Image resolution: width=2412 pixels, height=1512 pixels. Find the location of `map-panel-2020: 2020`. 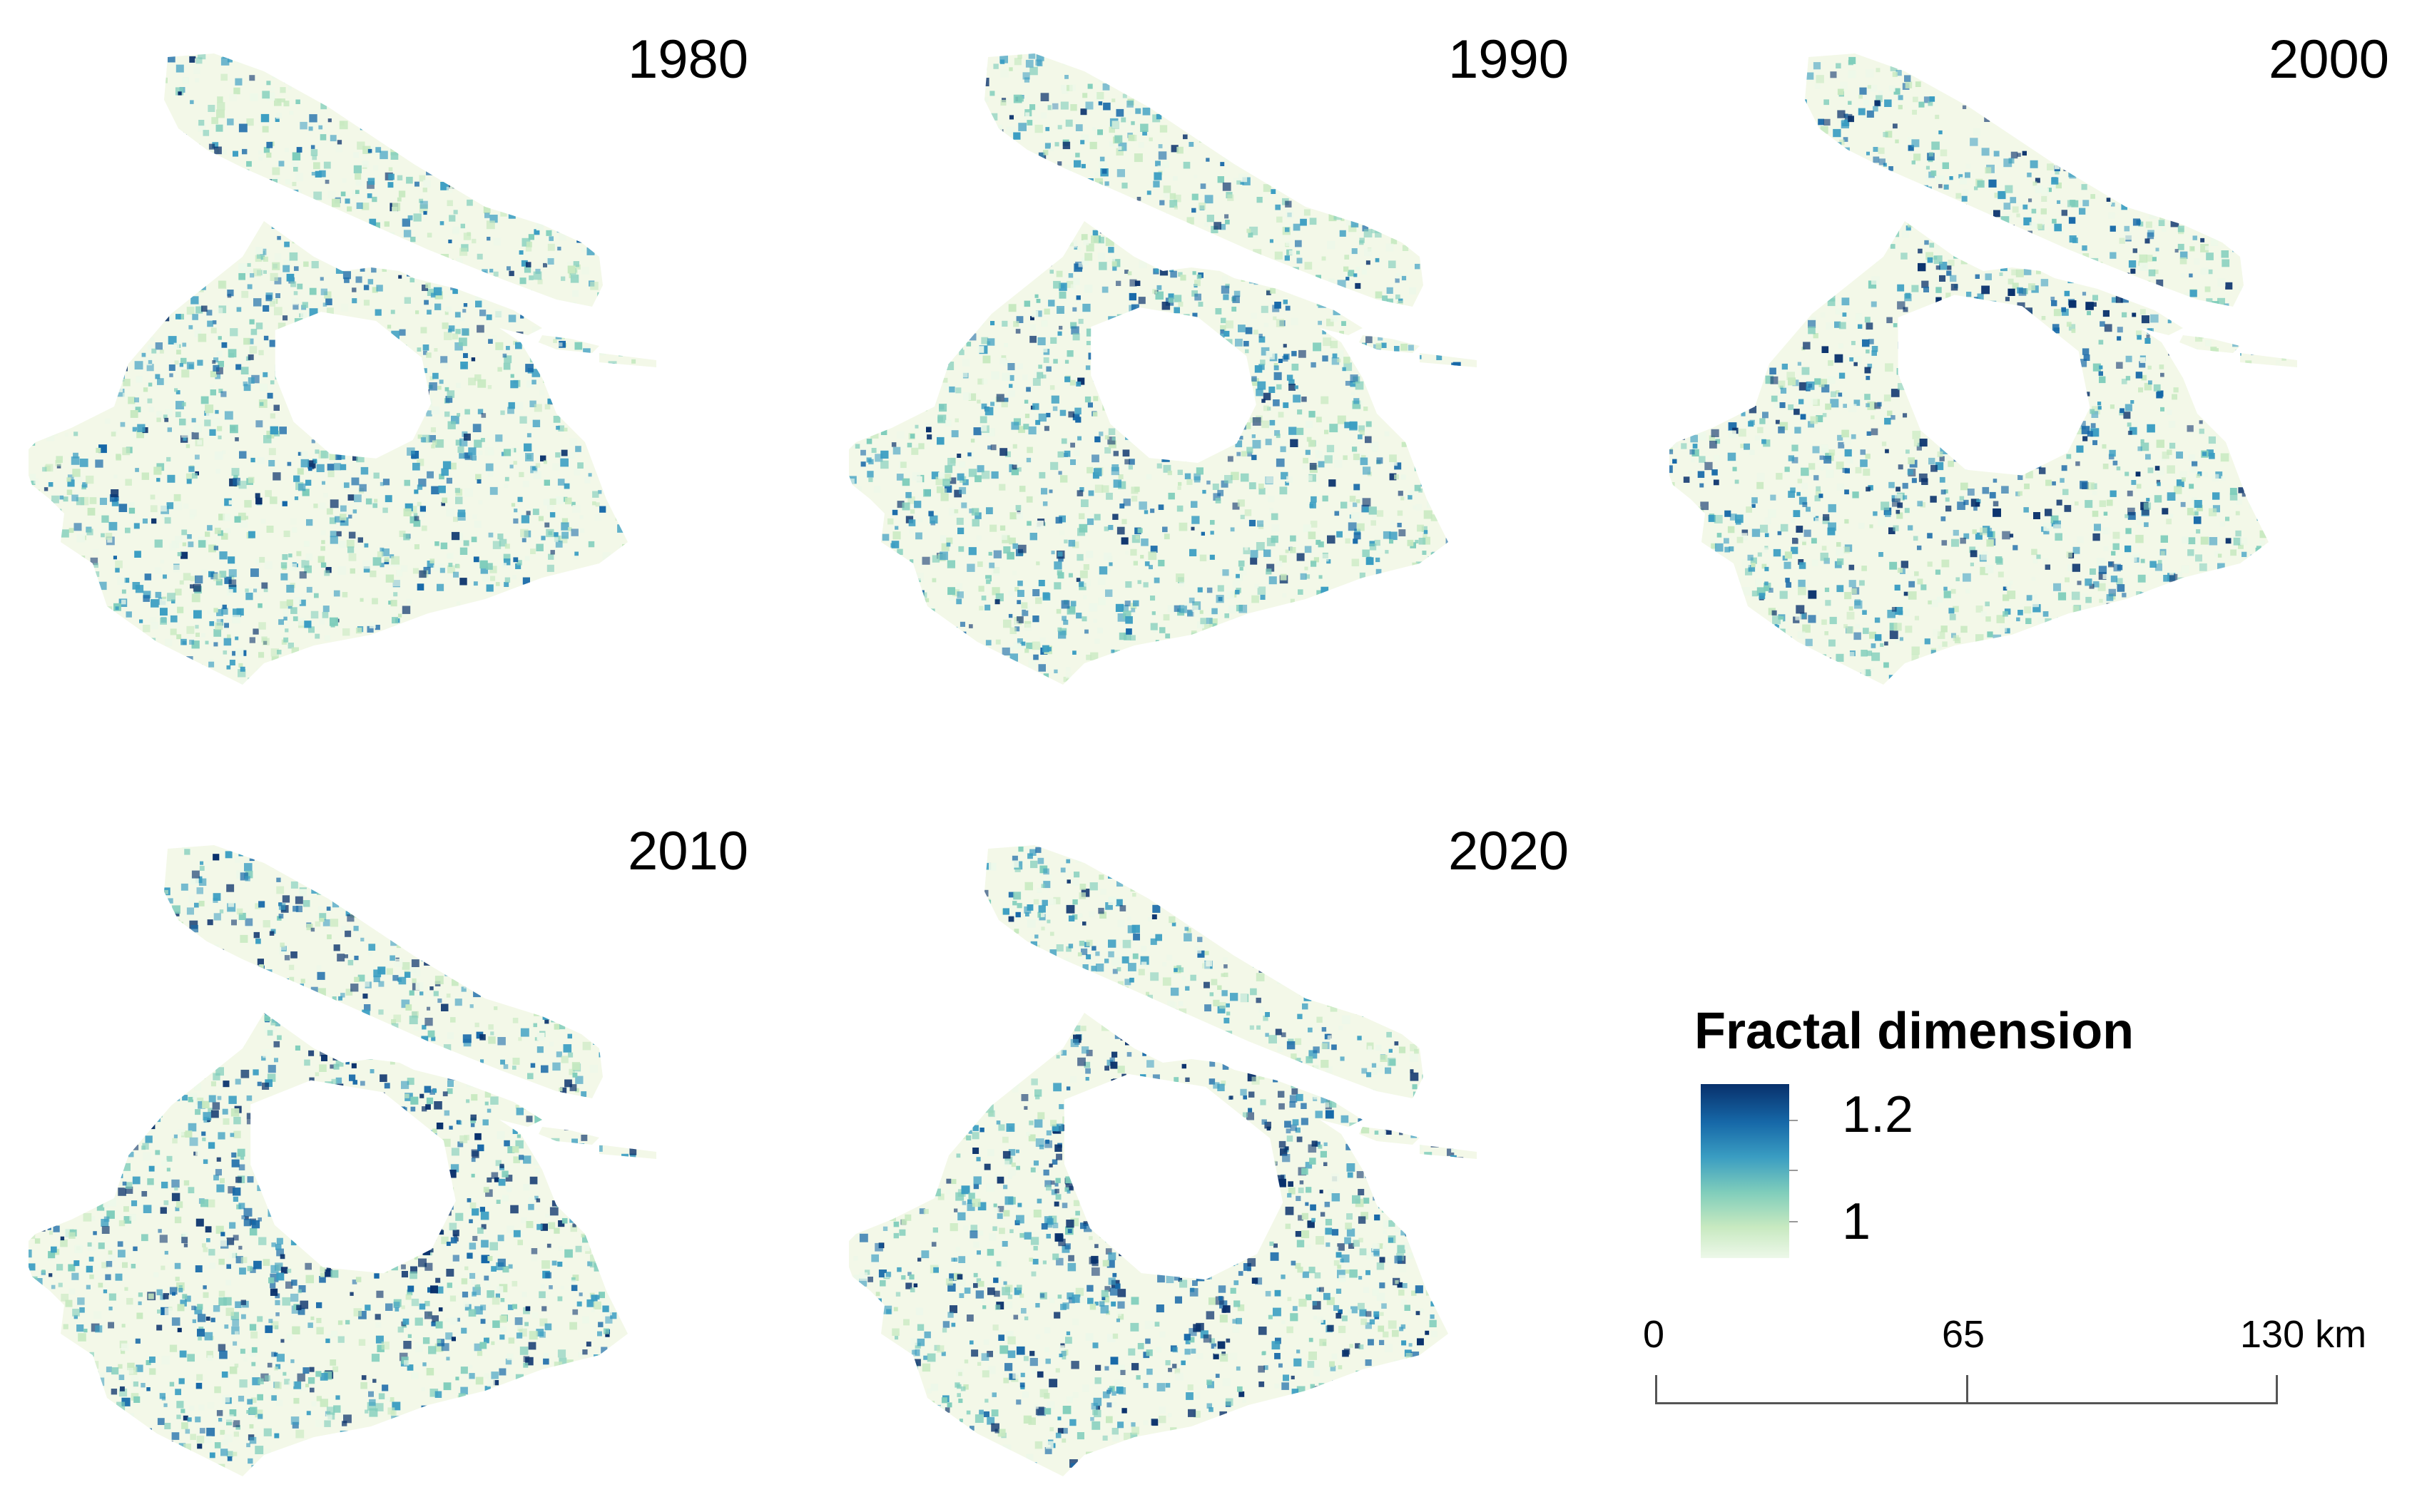

map-panel-2020: 2020 is located at coordinates (1209, 1166).